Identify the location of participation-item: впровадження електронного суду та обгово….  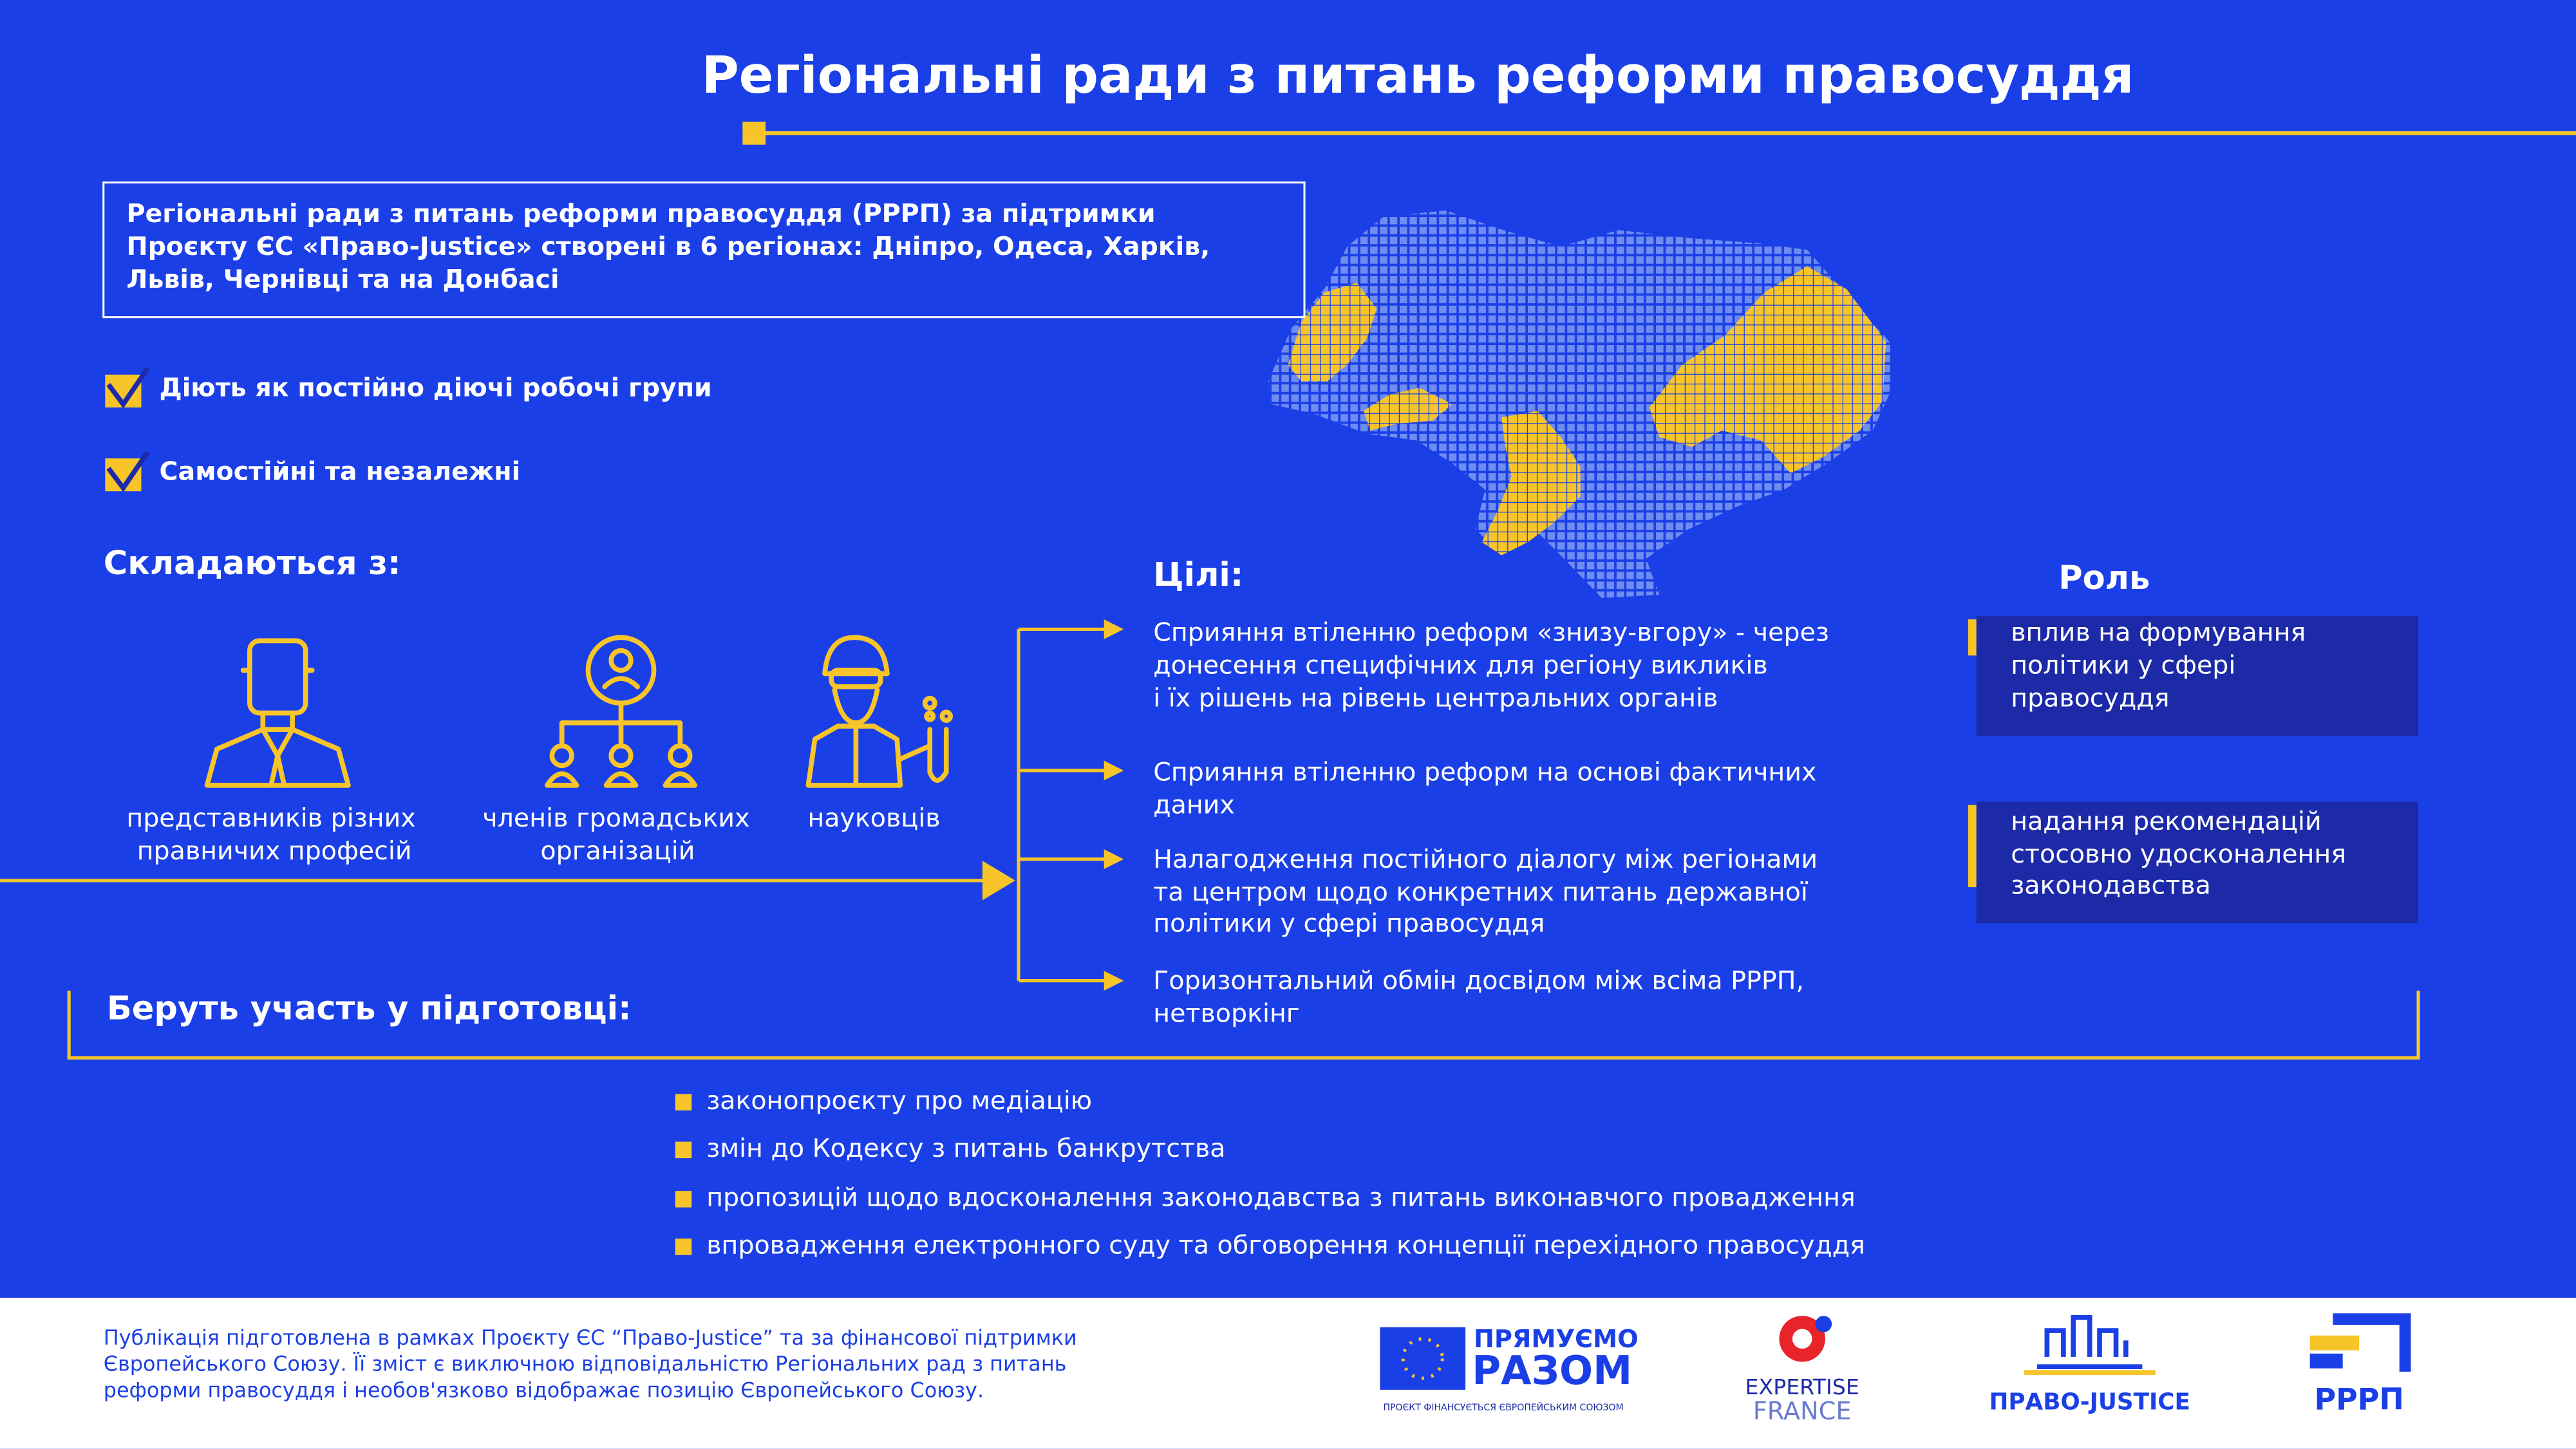
(1285, 1245).